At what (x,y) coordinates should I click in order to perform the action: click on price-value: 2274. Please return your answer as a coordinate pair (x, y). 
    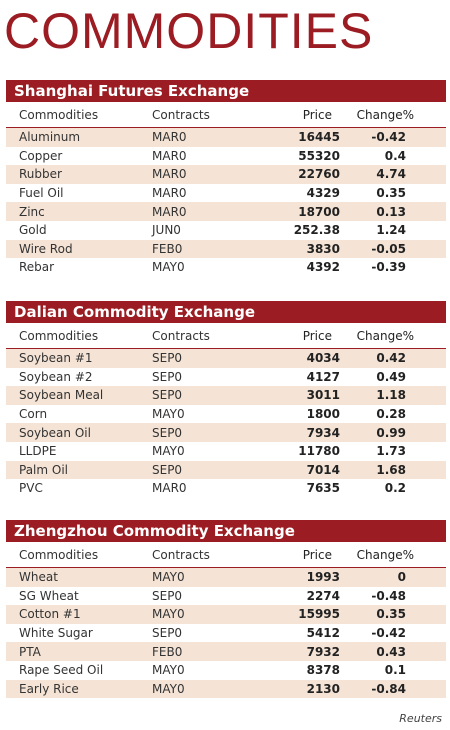
    Looking at the image, I should click on (323, 595).